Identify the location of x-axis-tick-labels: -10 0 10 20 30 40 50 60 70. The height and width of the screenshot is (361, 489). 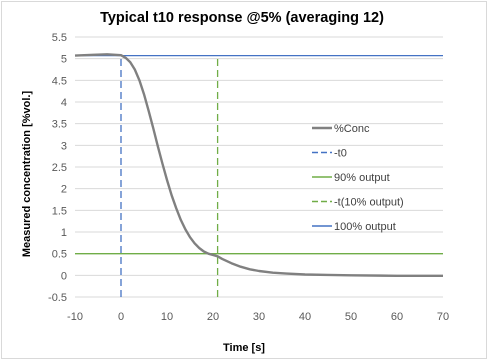
(258, 317).